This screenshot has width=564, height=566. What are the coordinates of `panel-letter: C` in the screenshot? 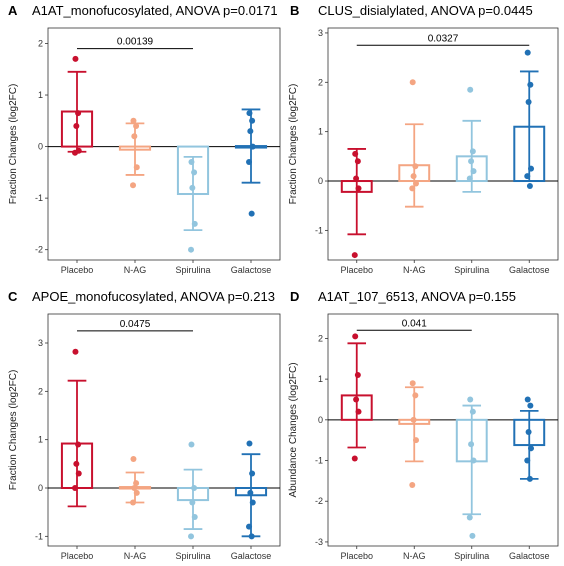 It's located at (13, 296).